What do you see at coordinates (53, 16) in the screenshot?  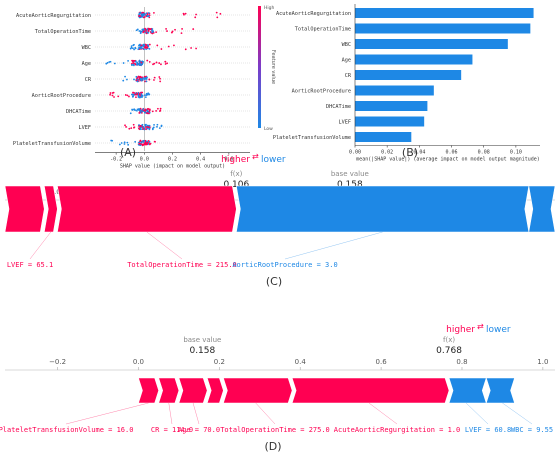 I see `feature-label: AcuteAorticRegurgitation` at bounding box center [53, 16].